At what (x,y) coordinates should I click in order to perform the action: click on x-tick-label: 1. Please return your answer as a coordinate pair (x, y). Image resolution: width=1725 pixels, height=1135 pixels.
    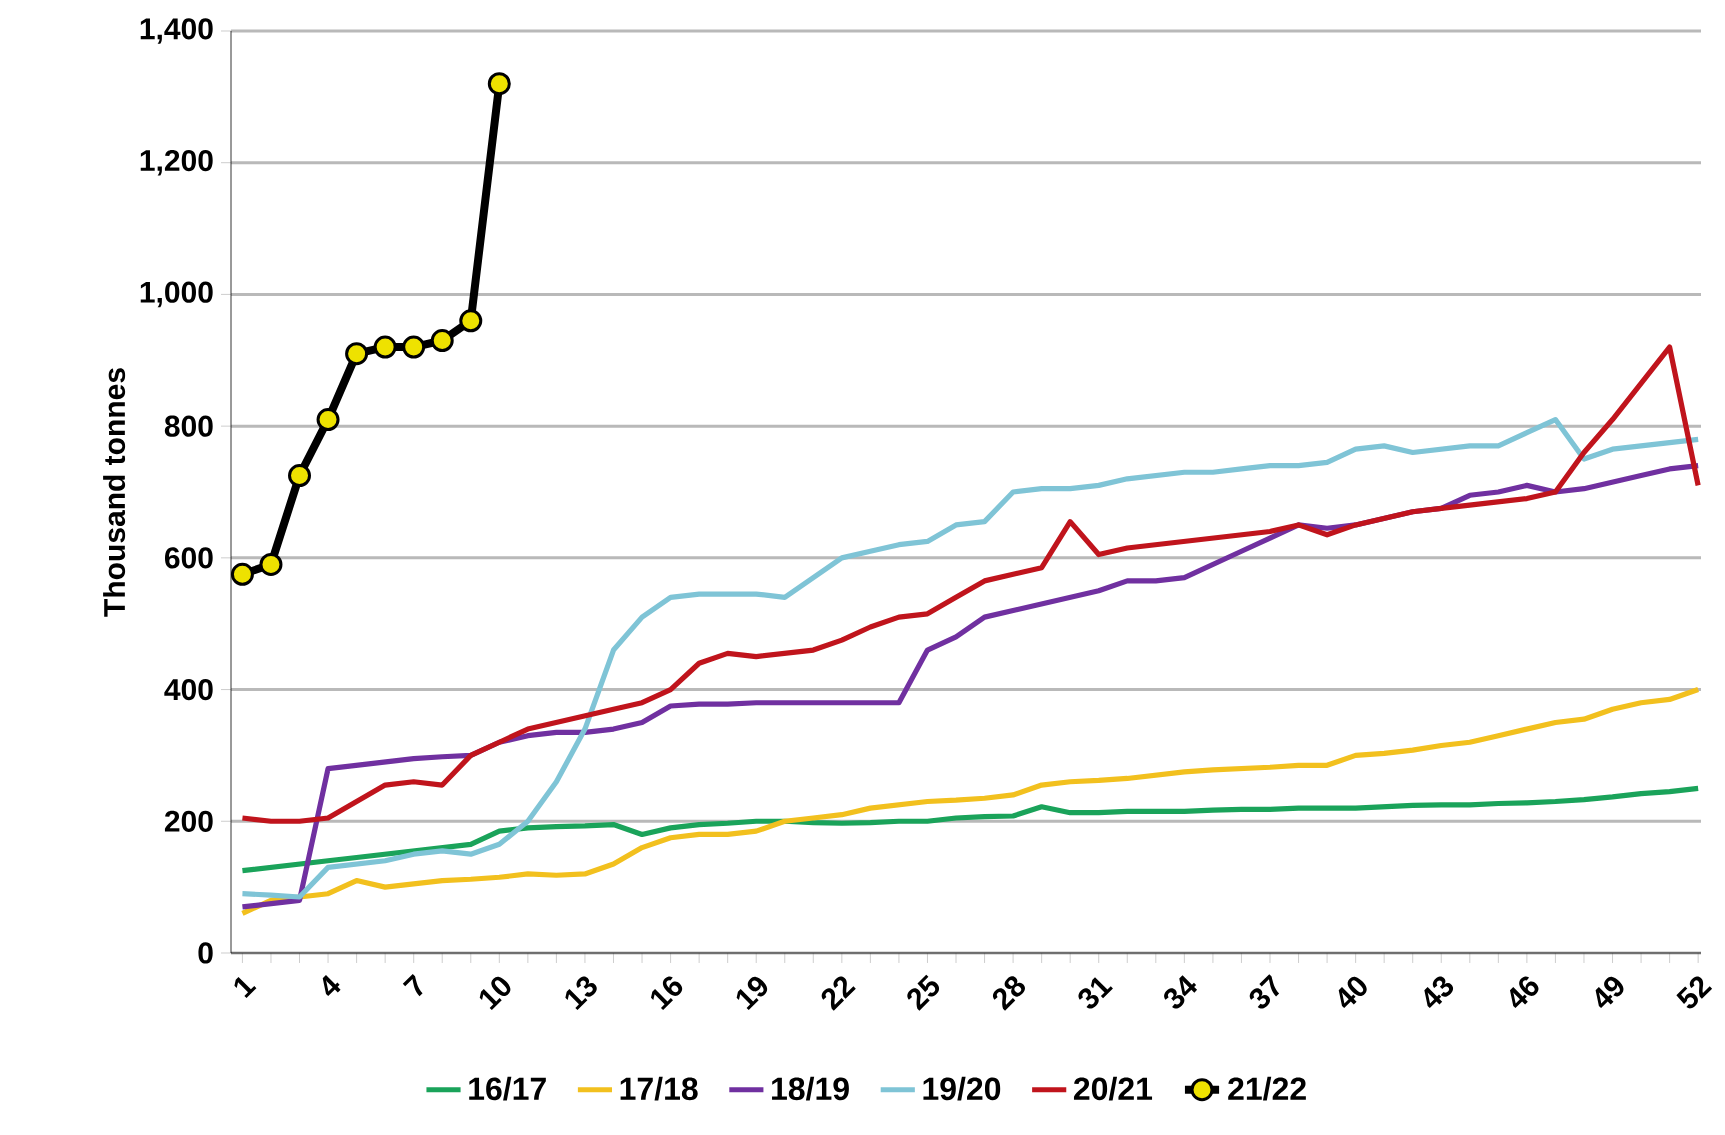
    Looking at the image, I should click on (245, 987).